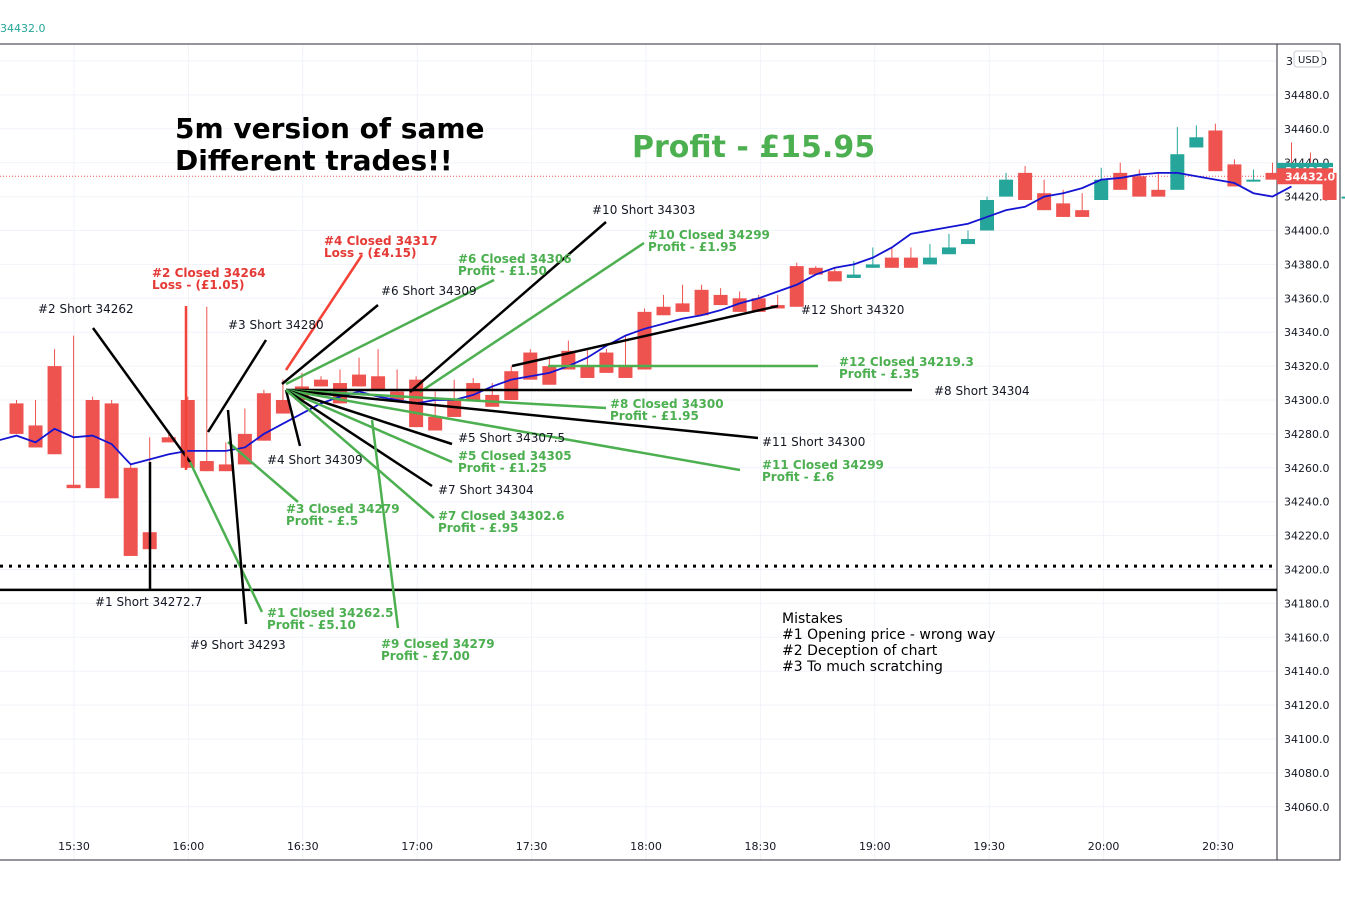 The height and width of the screenshot is (897, 1345). What do you see at coordinates (1307, 231) in the screenshot?
I see `y-tick-label: 34400.0` at bounding box center [1307, 231].